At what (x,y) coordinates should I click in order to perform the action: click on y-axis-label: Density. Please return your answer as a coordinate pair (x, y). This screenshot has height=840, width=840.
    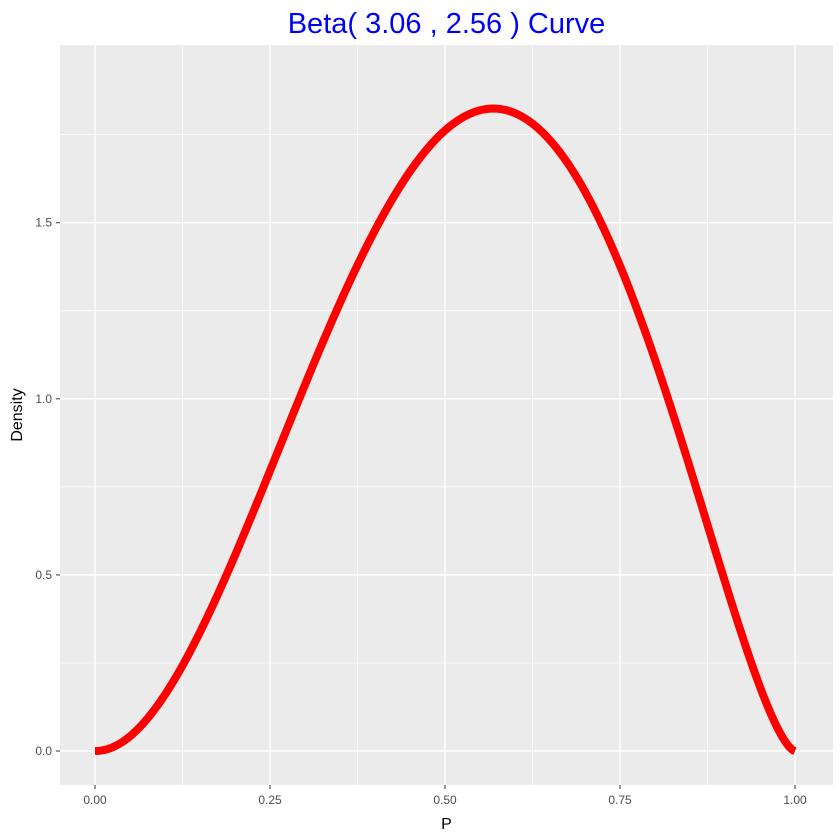
    Looking at the image, I should click on (17, 414).